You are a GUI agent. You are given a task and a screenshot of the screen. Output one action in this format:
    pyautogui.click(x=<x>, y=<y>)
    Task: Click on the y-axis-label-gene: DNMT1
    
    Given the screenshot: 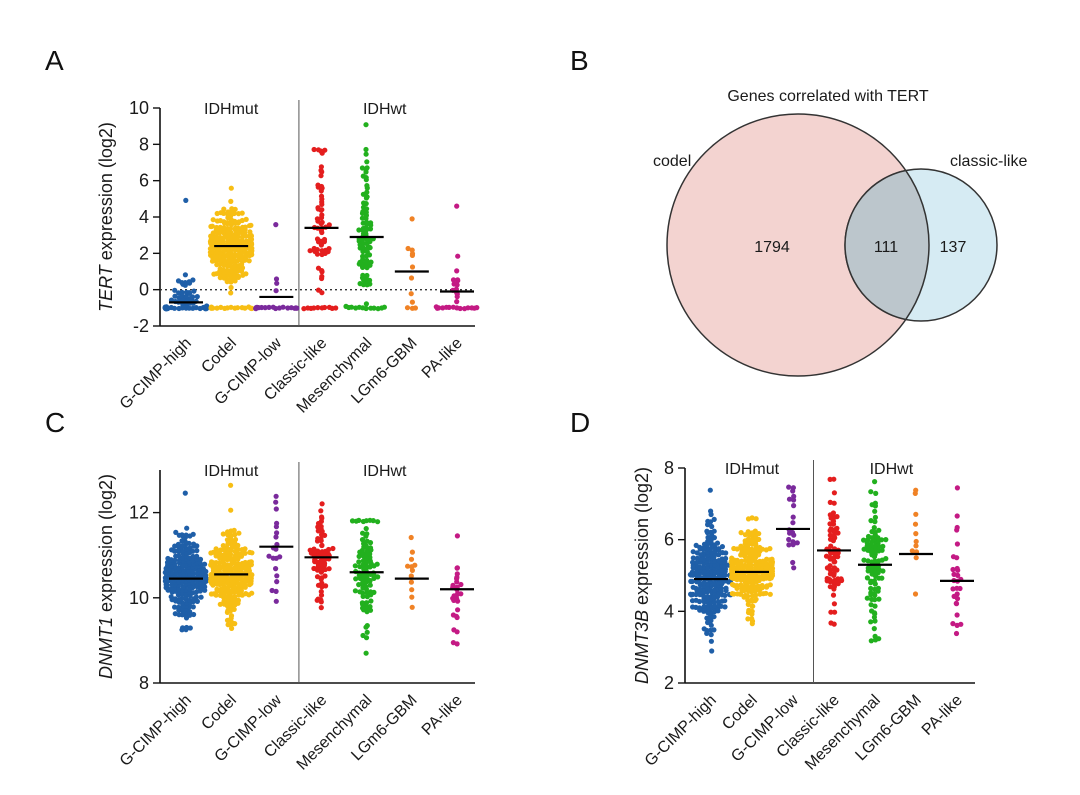 What is the action you would take?
    pyautogui.click(x=106, y=648)
    